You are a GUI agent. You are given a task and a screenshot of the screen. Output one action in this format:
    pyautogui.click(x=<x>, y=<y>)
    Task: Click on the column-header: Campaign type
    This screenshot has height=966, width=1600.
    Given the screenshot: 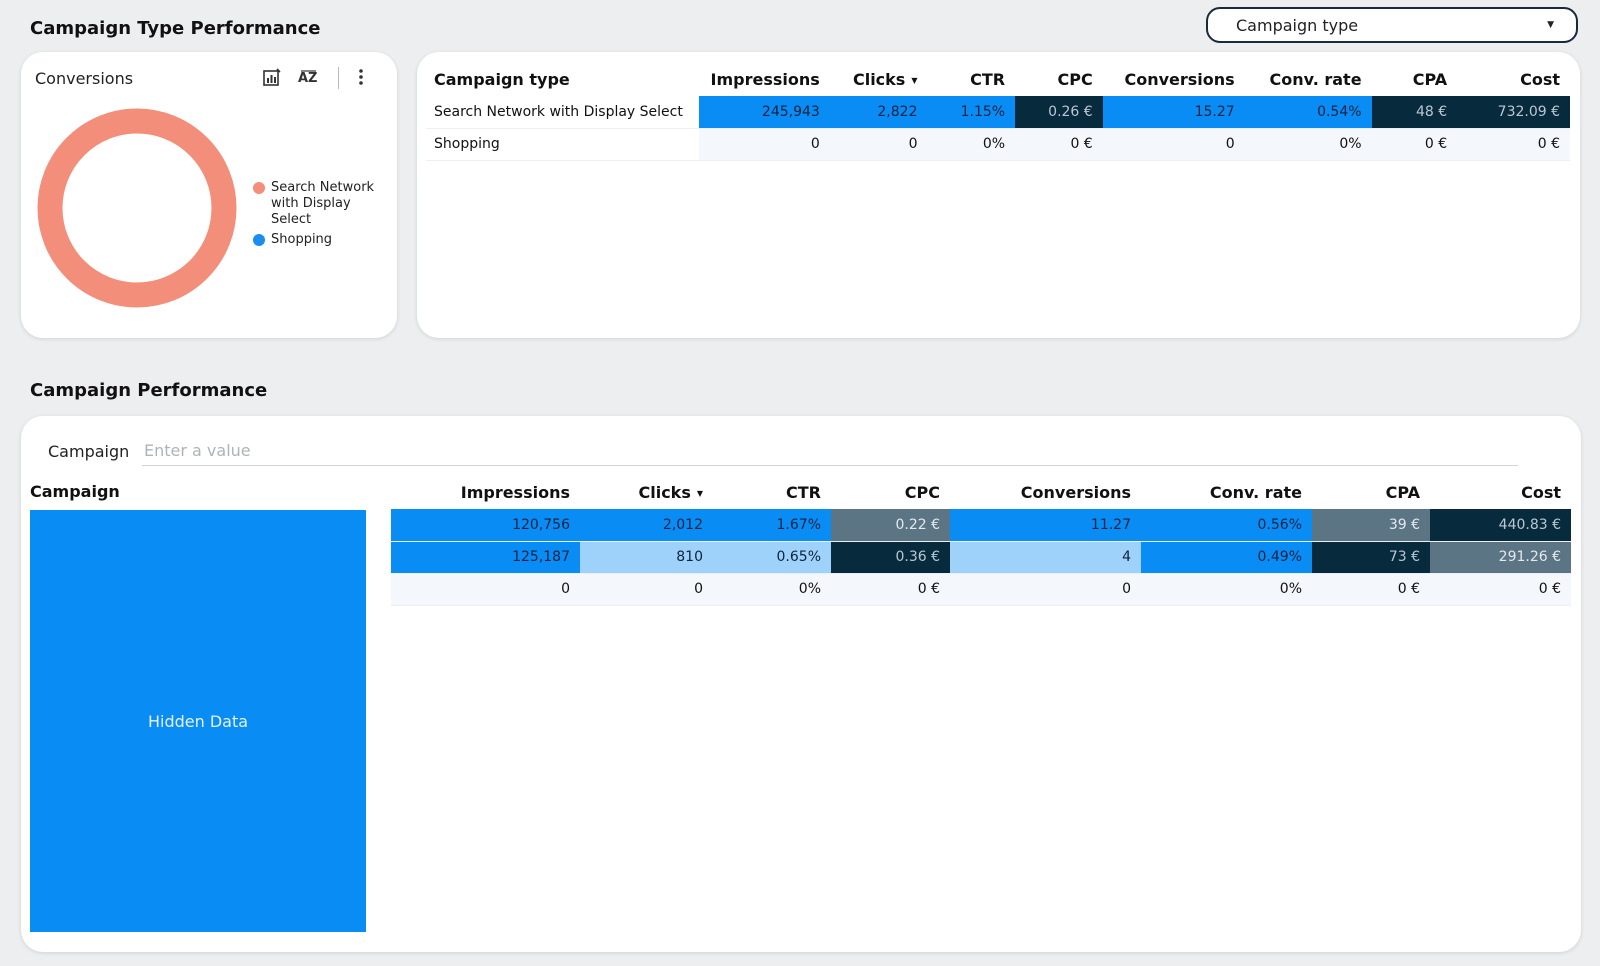 What is the action you would take?
    pyautogui.click(x=502, y=79)
    